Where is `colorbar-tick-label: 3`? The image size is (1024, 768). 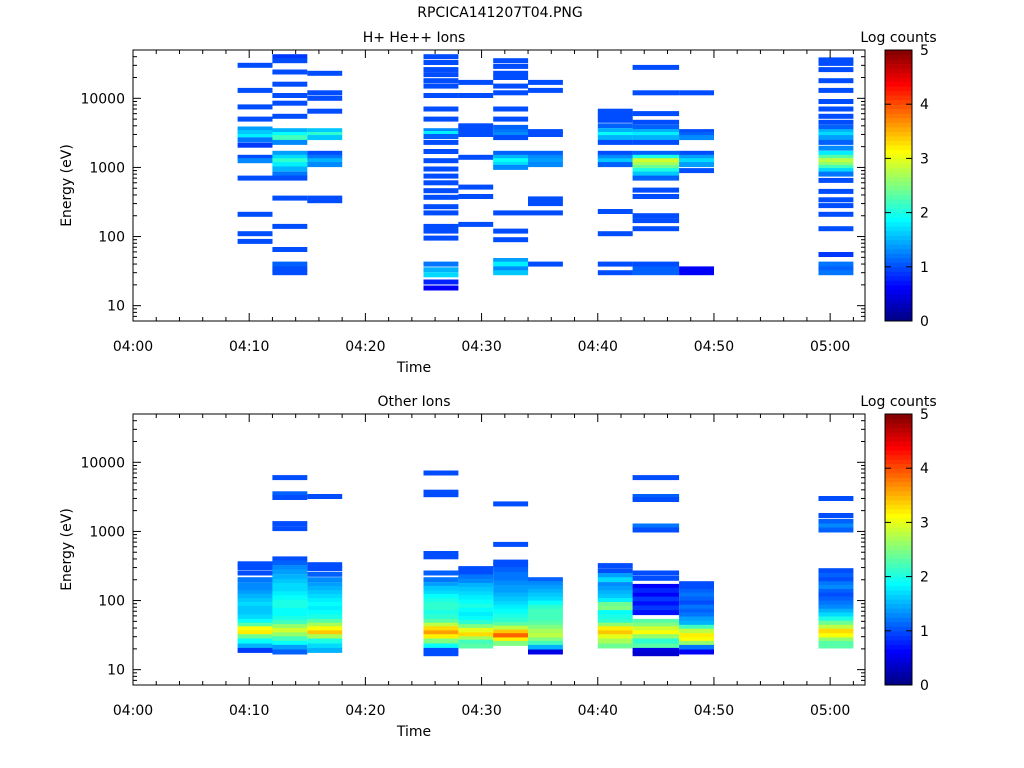
colorbar-tick-label: 3 is located at coordinates (924, 523).